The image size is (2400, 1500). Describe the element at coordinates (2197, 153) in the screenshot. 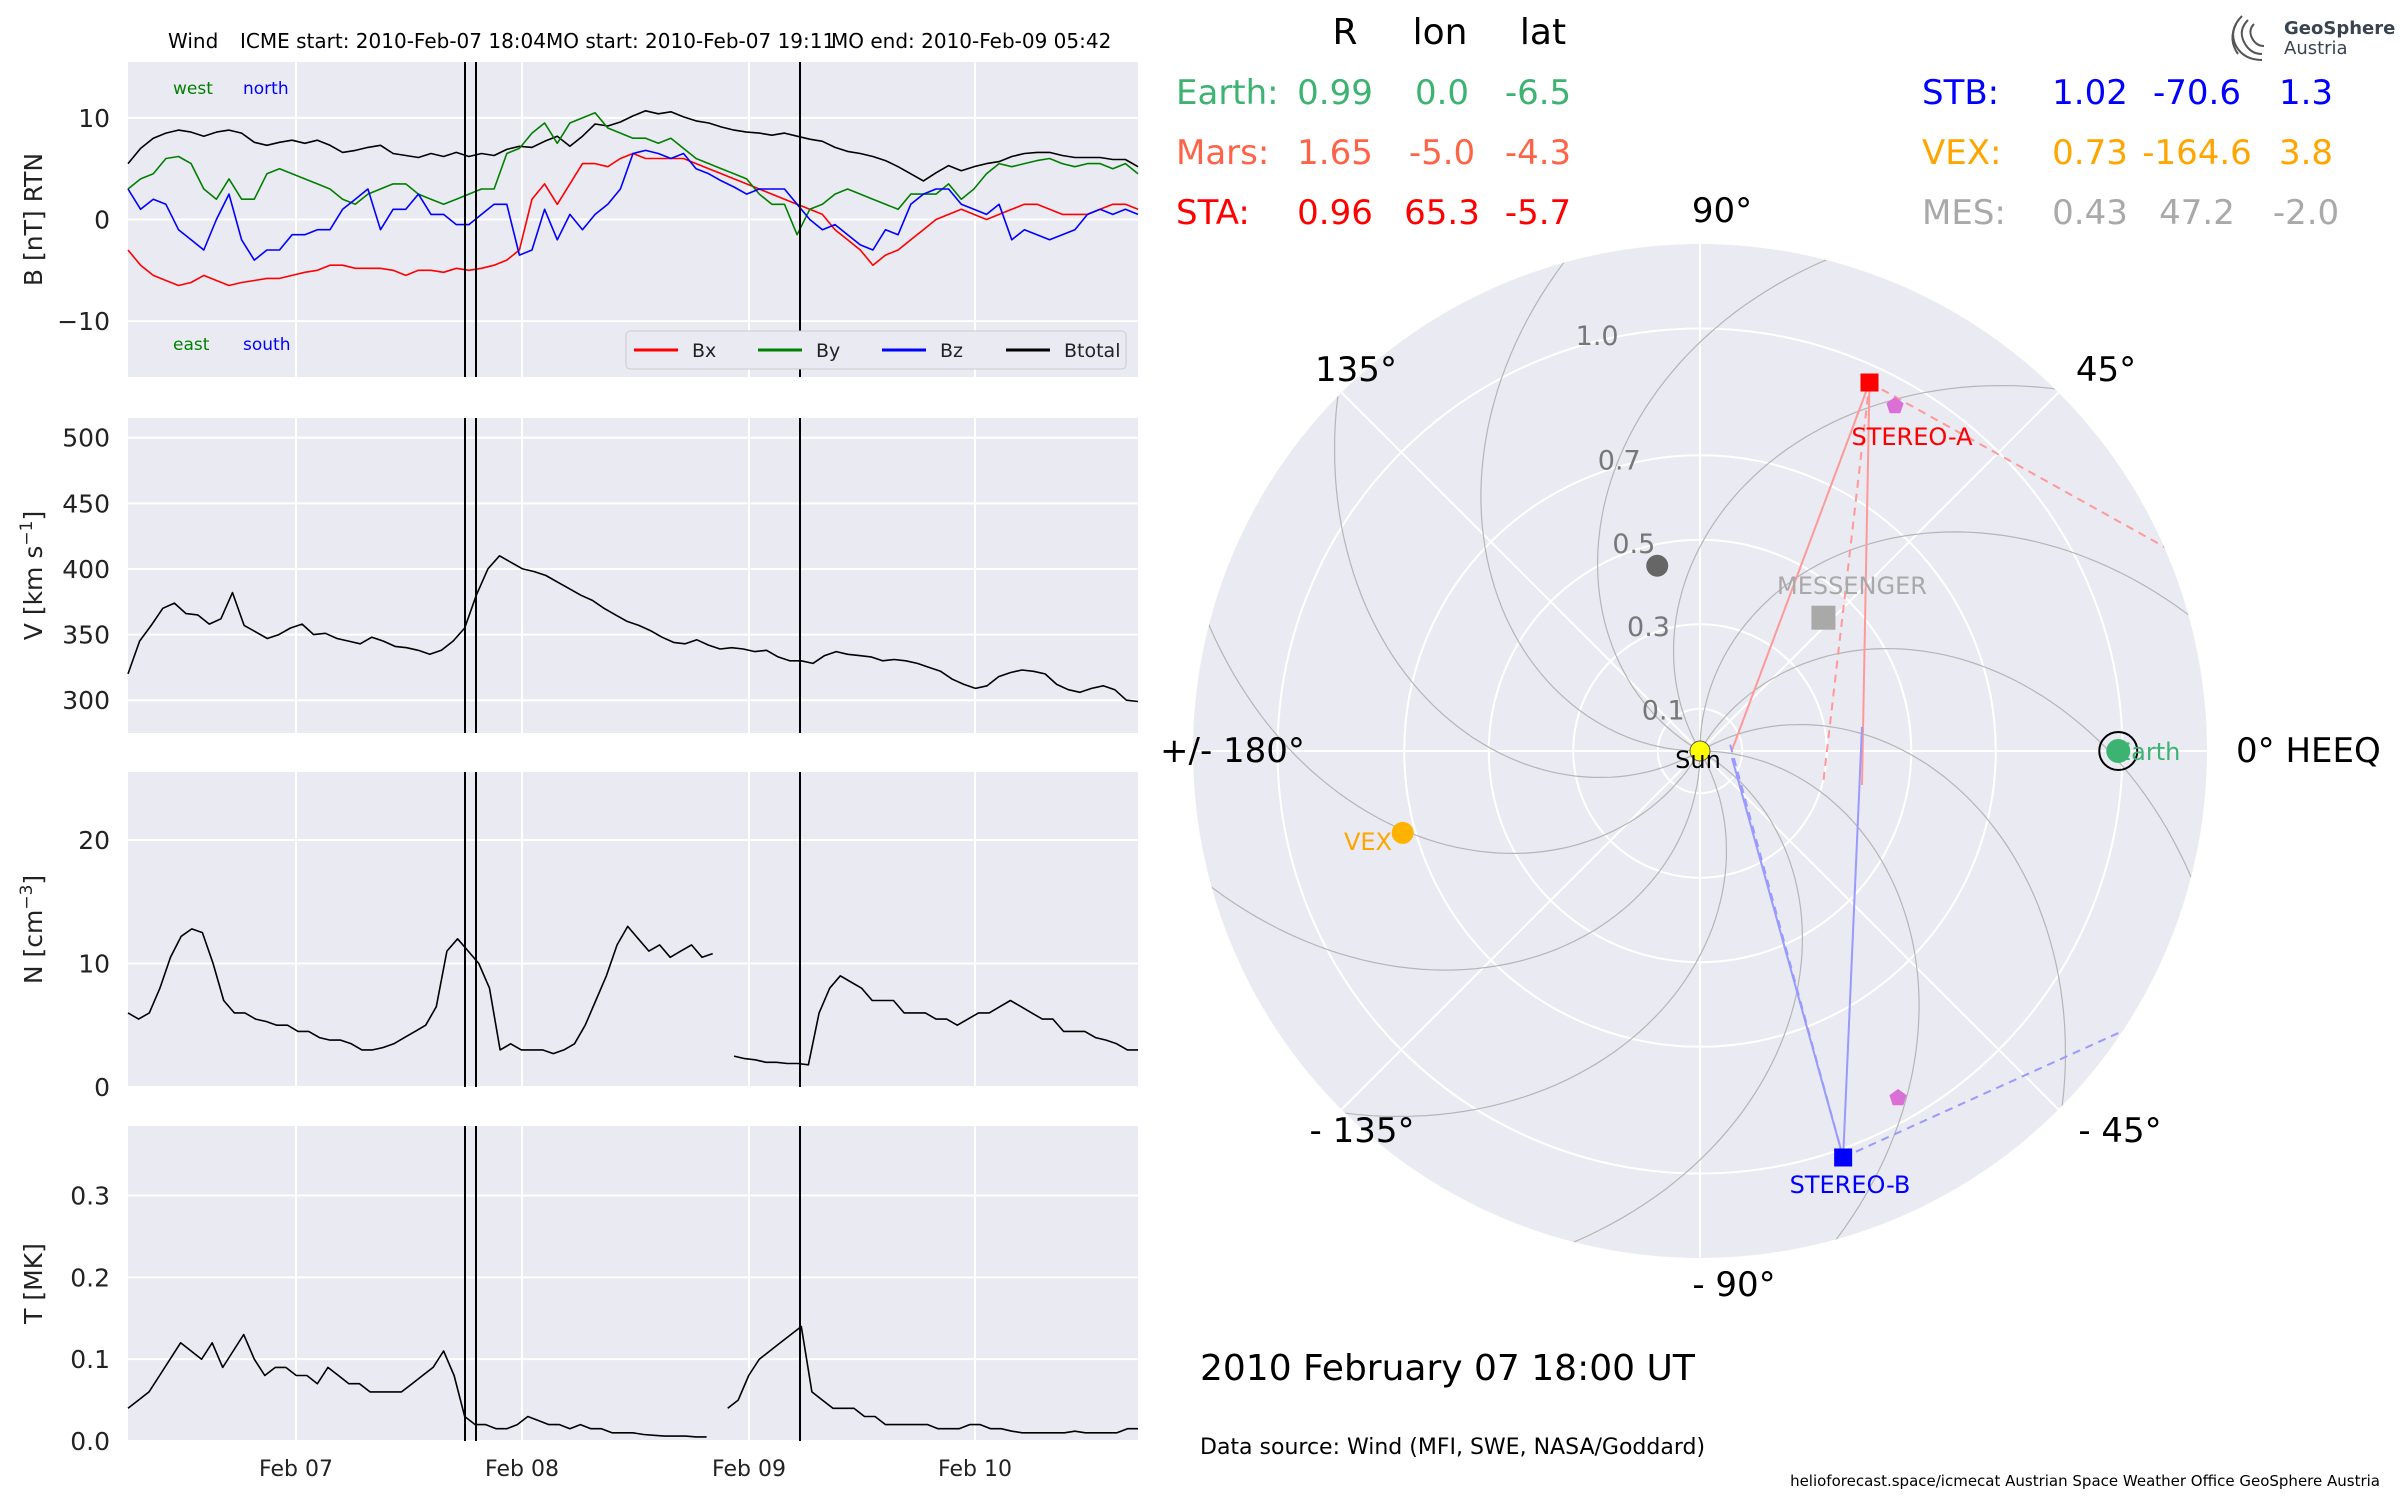

I see `row-lon: -164.6` at that location.